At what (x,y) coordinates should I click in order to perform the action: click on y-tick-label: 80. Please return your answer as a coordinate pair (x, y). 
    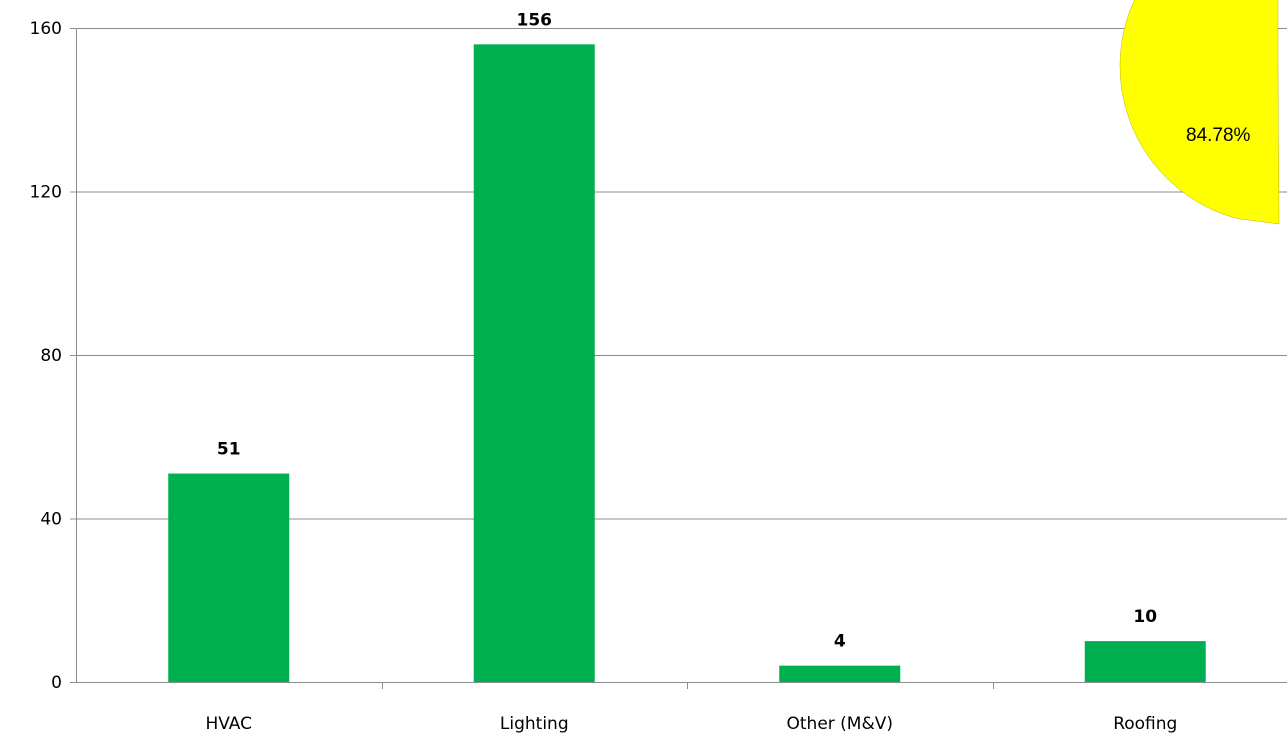
    Looking at the image, I should click on (51, 356).